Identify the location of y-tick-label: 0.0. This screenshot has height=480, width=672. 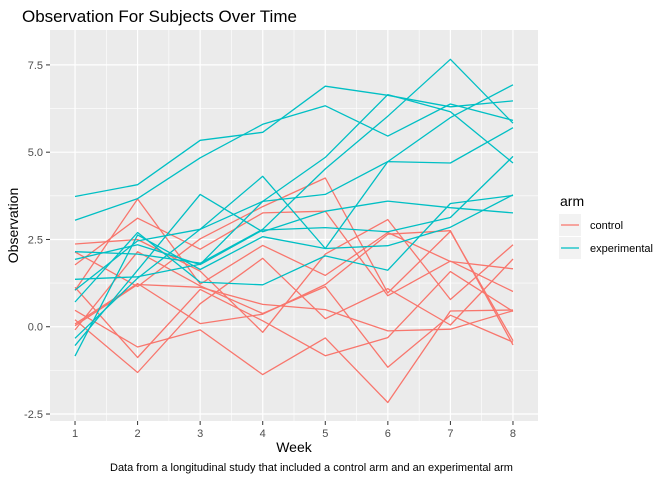
(35, 328).